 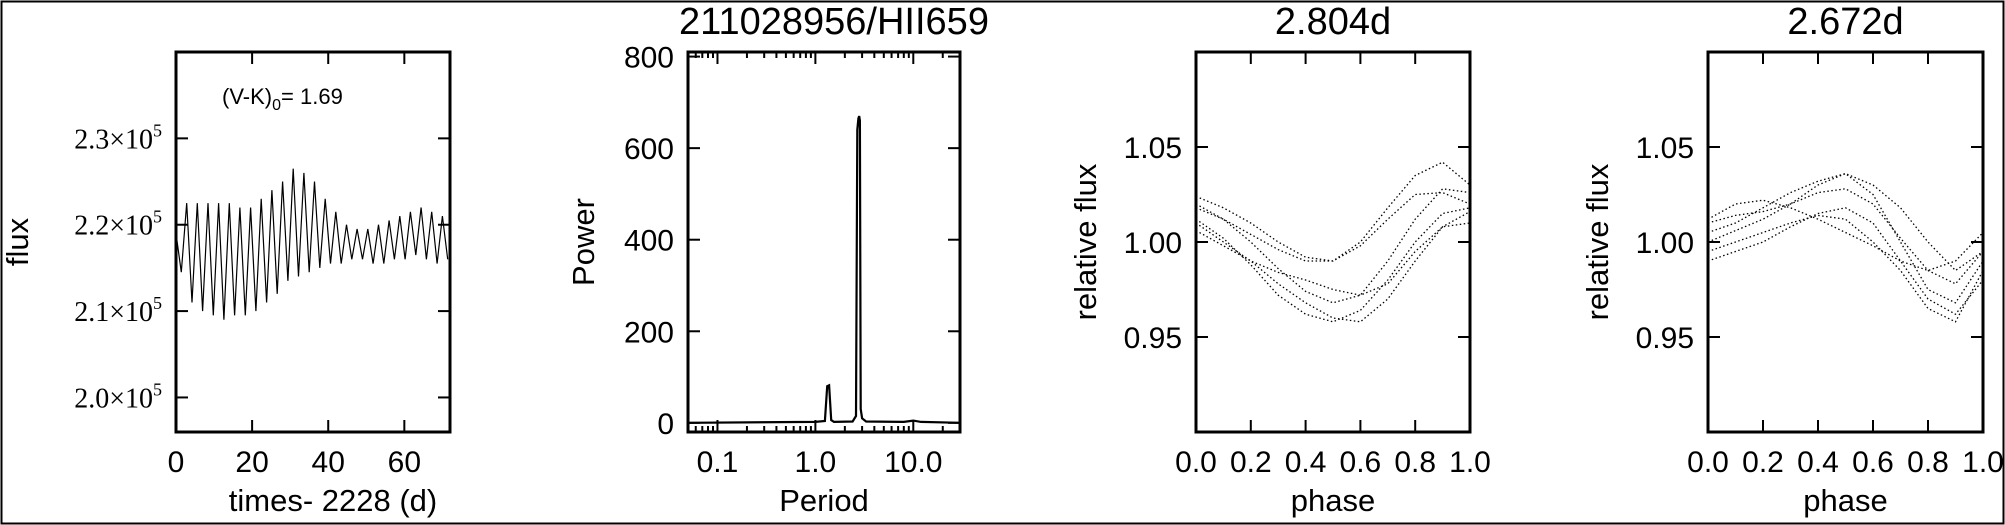 I want to click on x-tick-label: 40, so click(x=328, y=462).